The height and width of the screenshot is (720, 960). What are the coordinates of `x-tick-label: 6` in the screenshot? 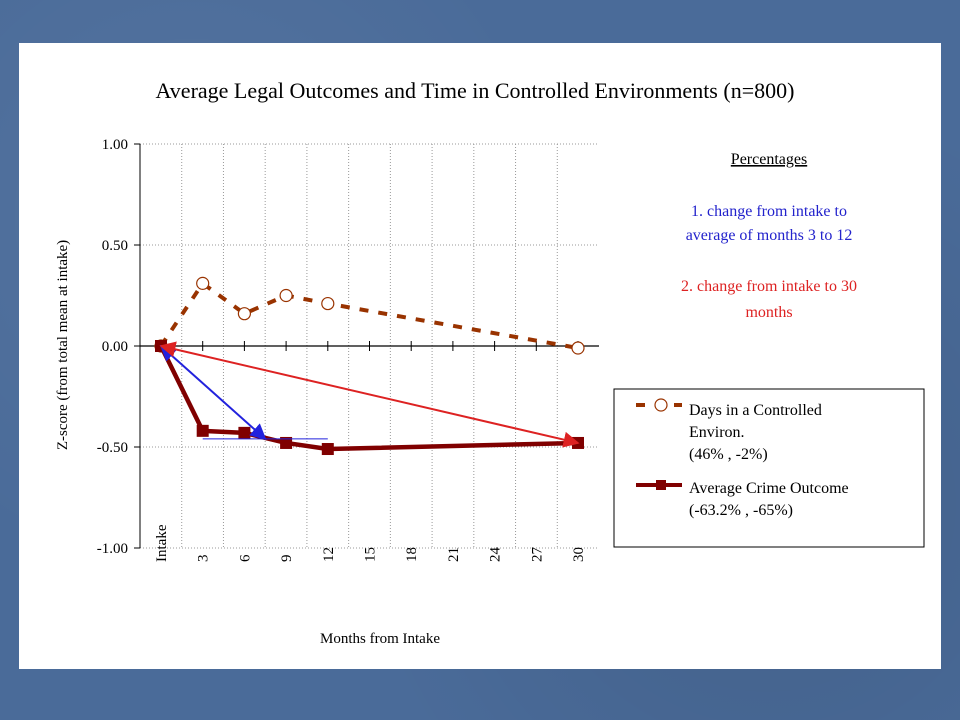 It's located at (245, 558).